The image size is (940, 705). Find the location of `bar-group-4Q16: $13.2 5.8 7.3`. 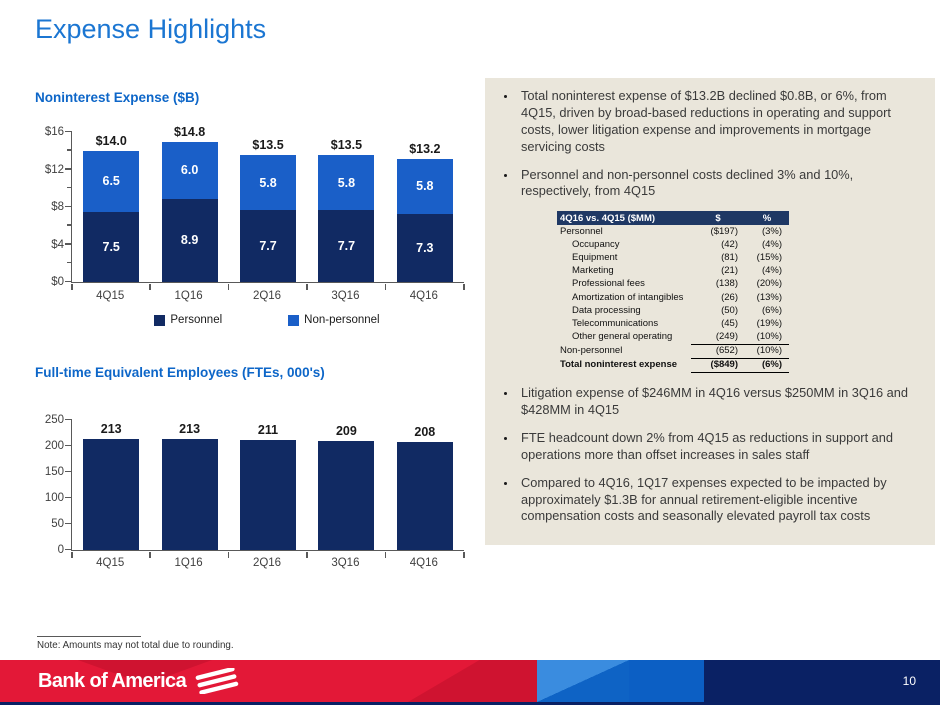

bar-group-4Q16: $13.2 5.8 7.3 is located at coordinates (425, 207).